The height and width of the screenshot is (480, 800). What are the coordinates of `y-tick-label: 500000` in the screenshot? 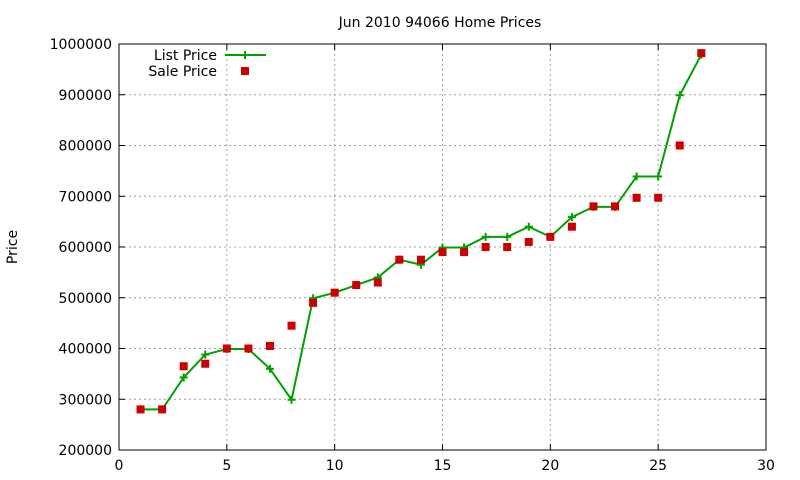 It's located at (85, 299).